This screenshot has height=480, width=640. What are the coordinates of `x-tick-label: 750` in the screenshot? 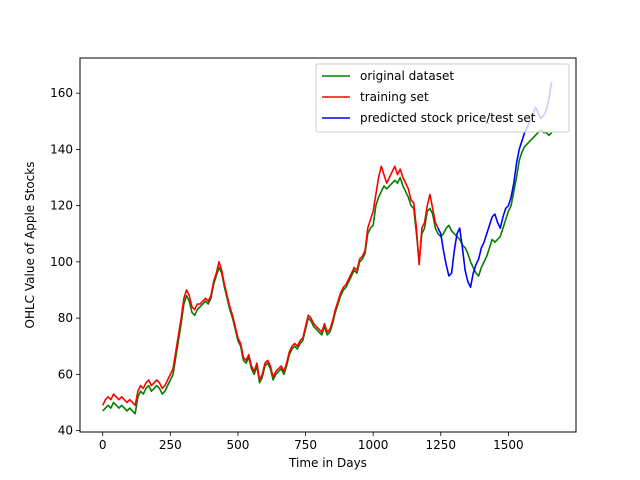 It's located at (305, 445).